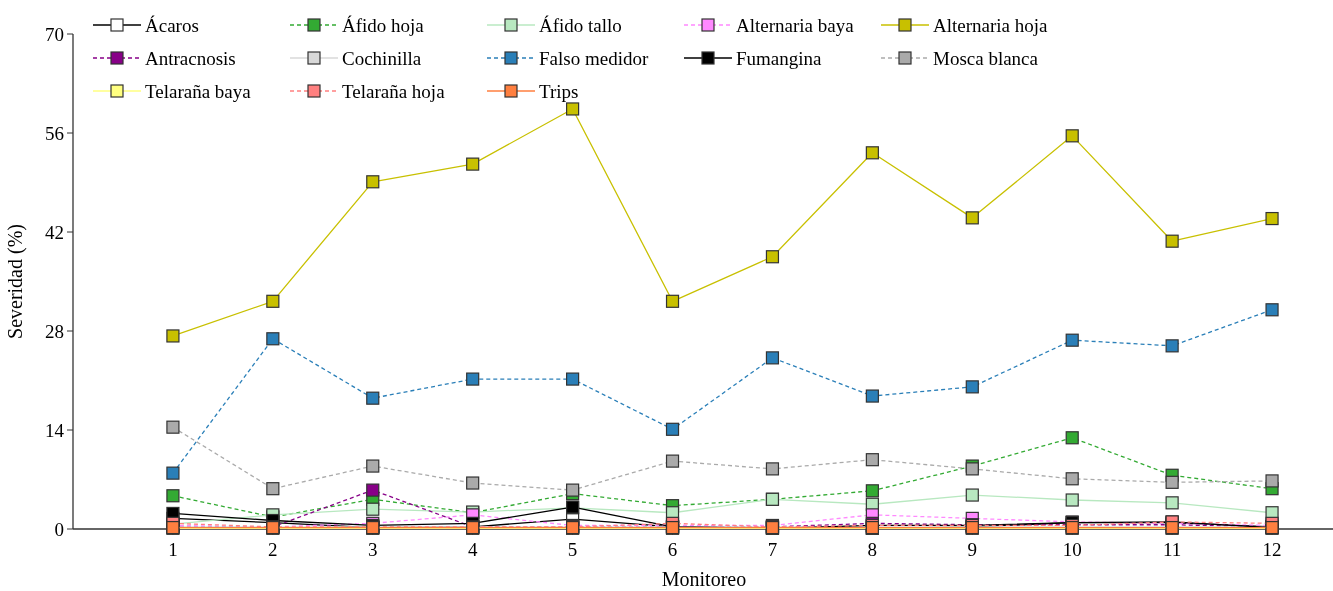 Image resolution: width=1333 pixels, height=591 pixels. I want to click on y-tick-label: 70, so click(54, 34).